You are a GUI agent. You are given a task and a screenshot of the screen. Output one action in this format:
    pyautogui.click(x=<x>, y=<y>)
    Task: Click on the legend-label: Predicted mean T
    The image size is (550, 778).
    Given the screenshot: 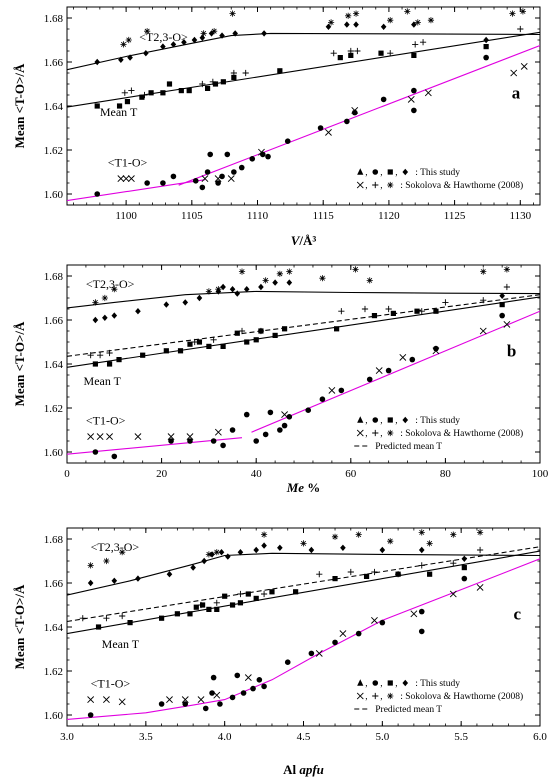 What is the action you would take?
    pyautogui.click(x=408, y=710)
    